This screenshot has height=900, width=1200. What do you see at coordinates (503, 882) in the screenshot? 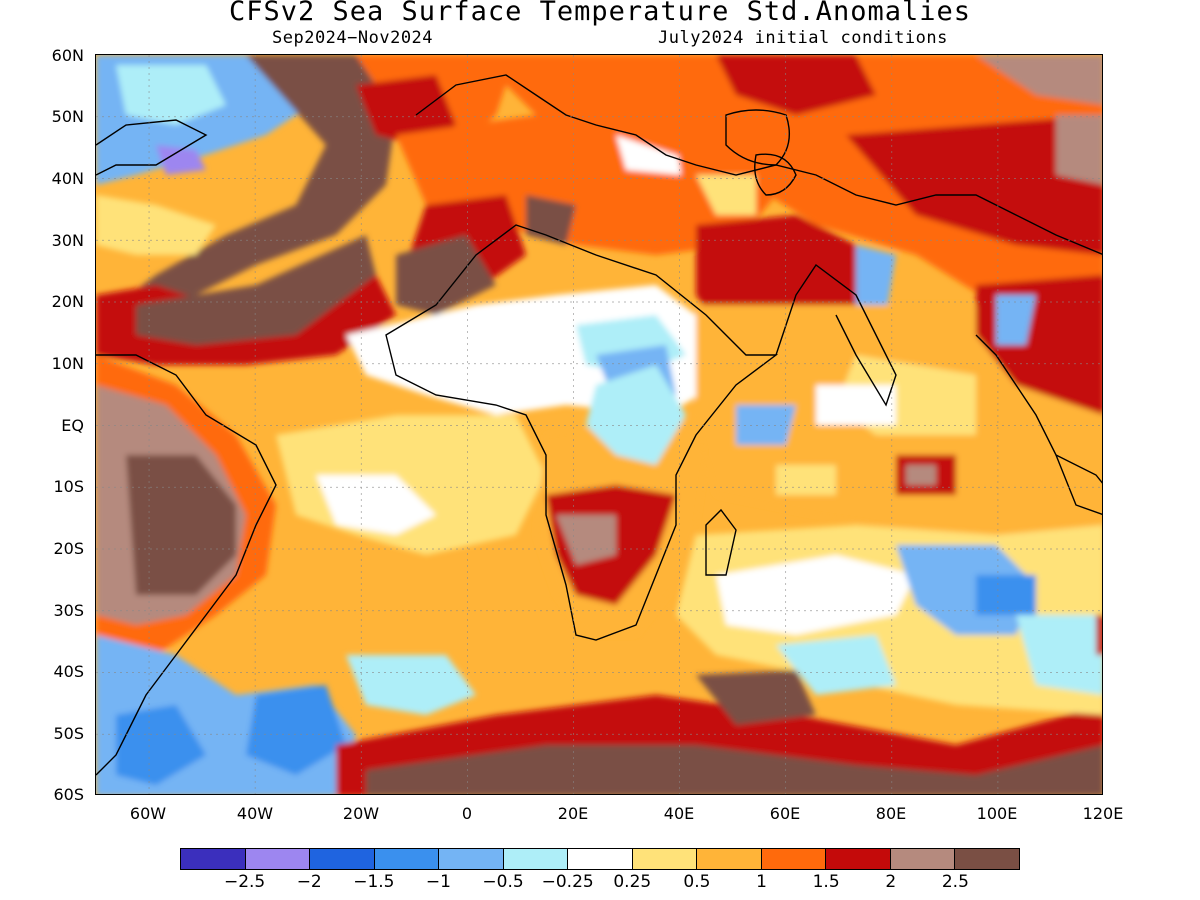
I see `colorbar-label: −0.5` at bounding box center [503, 882].